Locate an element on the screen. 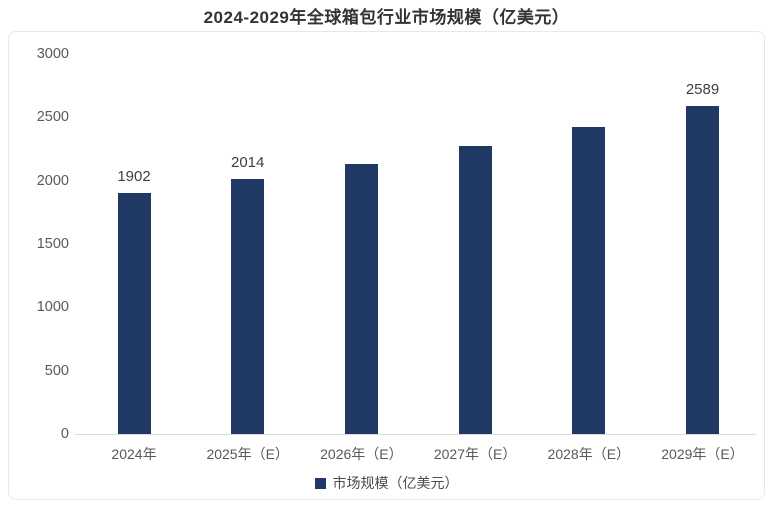  bar-2027年（E） is located at coordinates (475, 289).